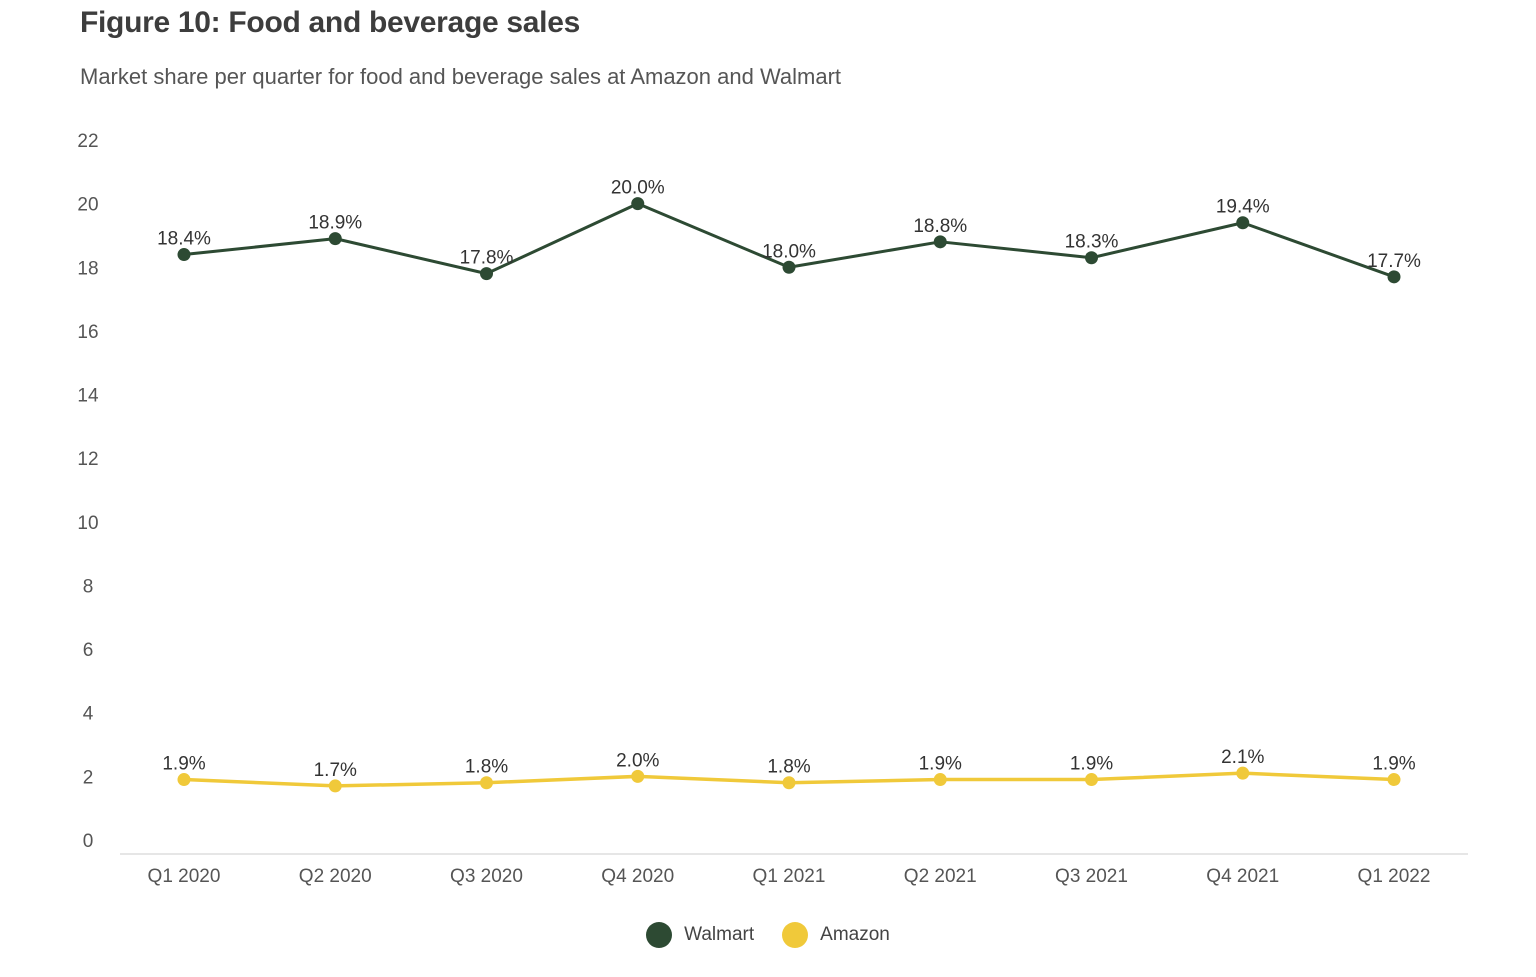 Image resolution: width=1536 pixels, height=977 pixels. I want to click on x-tick-label: Q1 2022, so click(1394, 876).